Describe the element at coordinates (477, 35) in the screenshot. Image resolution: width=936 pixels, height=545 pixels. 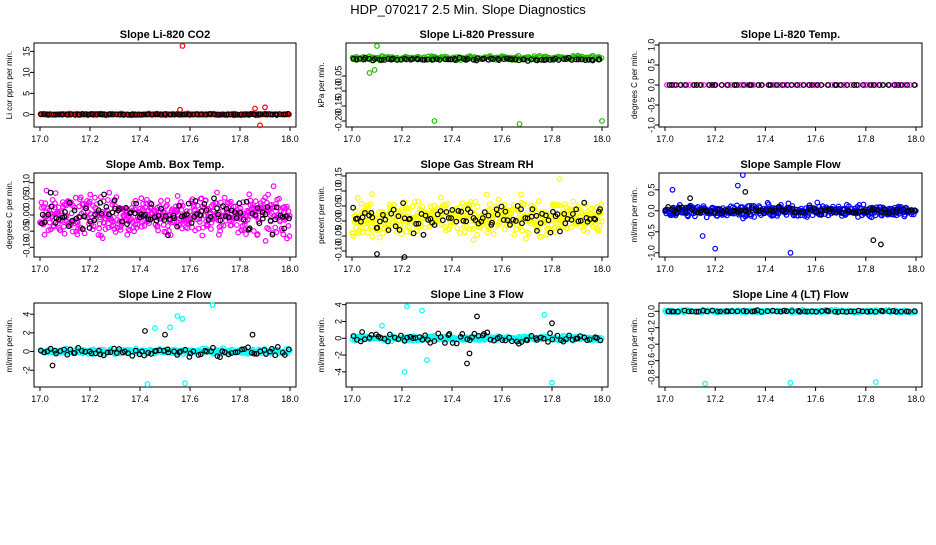
I see `chart-title: Slope Li-820 Pressure` at that location.